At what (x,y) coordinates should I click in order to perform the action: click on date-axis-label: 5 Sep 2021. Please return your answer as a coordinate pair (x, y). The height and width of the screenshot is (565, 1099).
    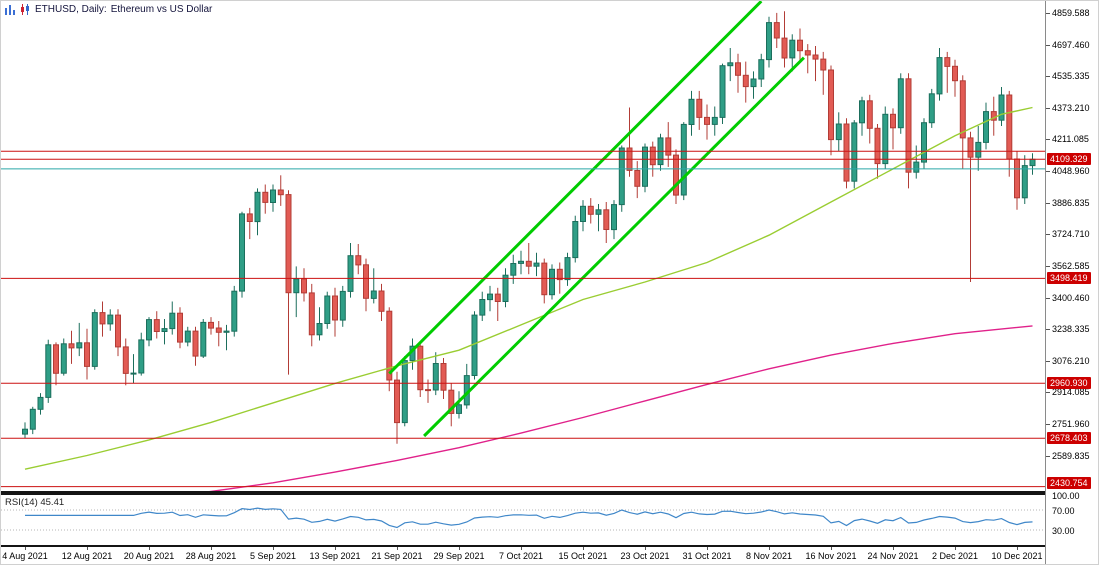
    Looking at the image, I should click on (273, 556).